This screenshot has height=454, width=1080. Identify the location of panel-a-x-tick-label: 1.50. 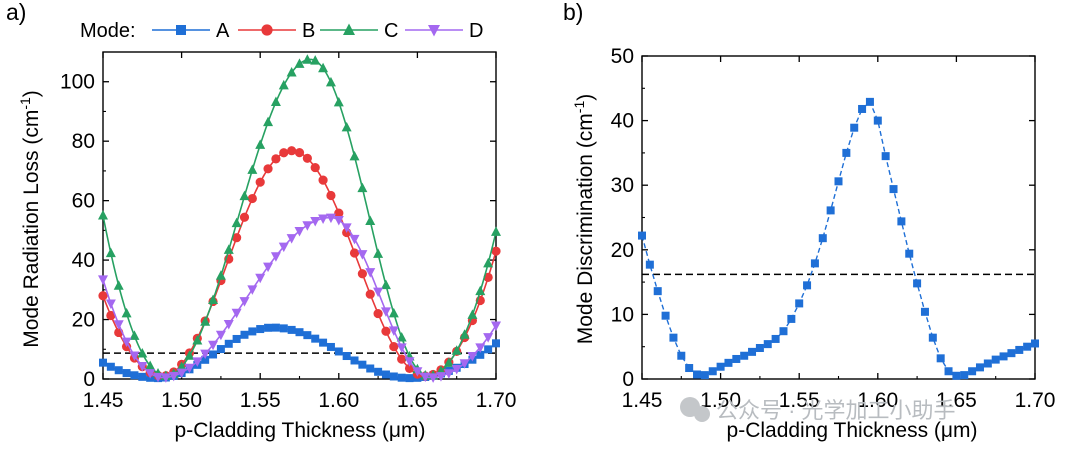
(181, 400).